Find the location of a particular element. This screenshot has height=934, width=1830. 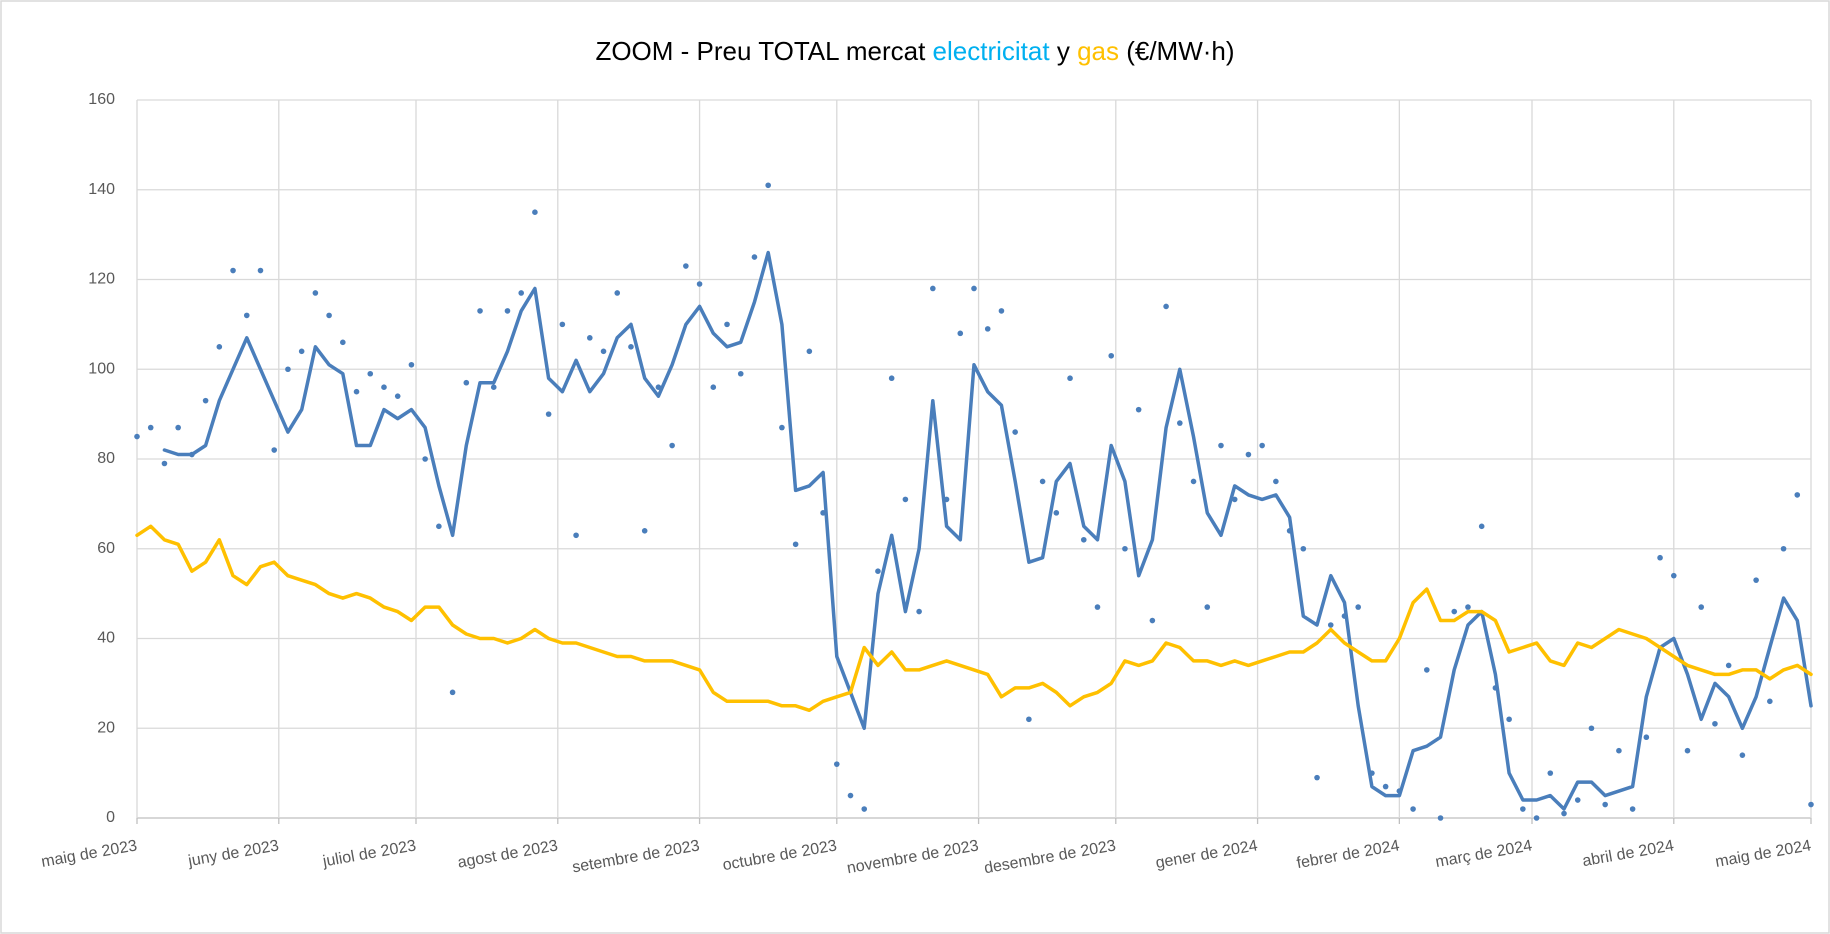

title-gas: gas is located at coordinates (1098, 51).